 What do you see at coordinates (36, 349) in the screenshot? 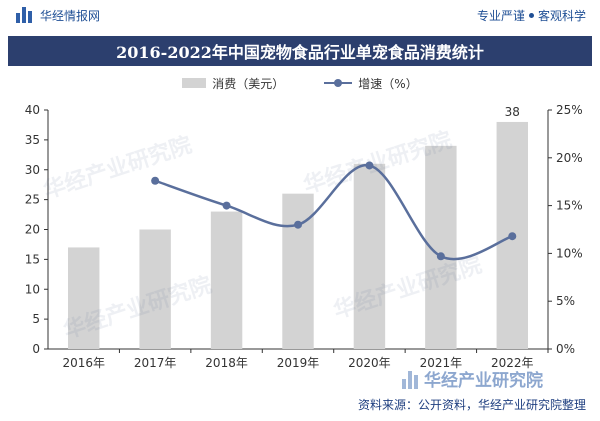
I see `left-tick-label: 0` at bounding box center [36, 349].